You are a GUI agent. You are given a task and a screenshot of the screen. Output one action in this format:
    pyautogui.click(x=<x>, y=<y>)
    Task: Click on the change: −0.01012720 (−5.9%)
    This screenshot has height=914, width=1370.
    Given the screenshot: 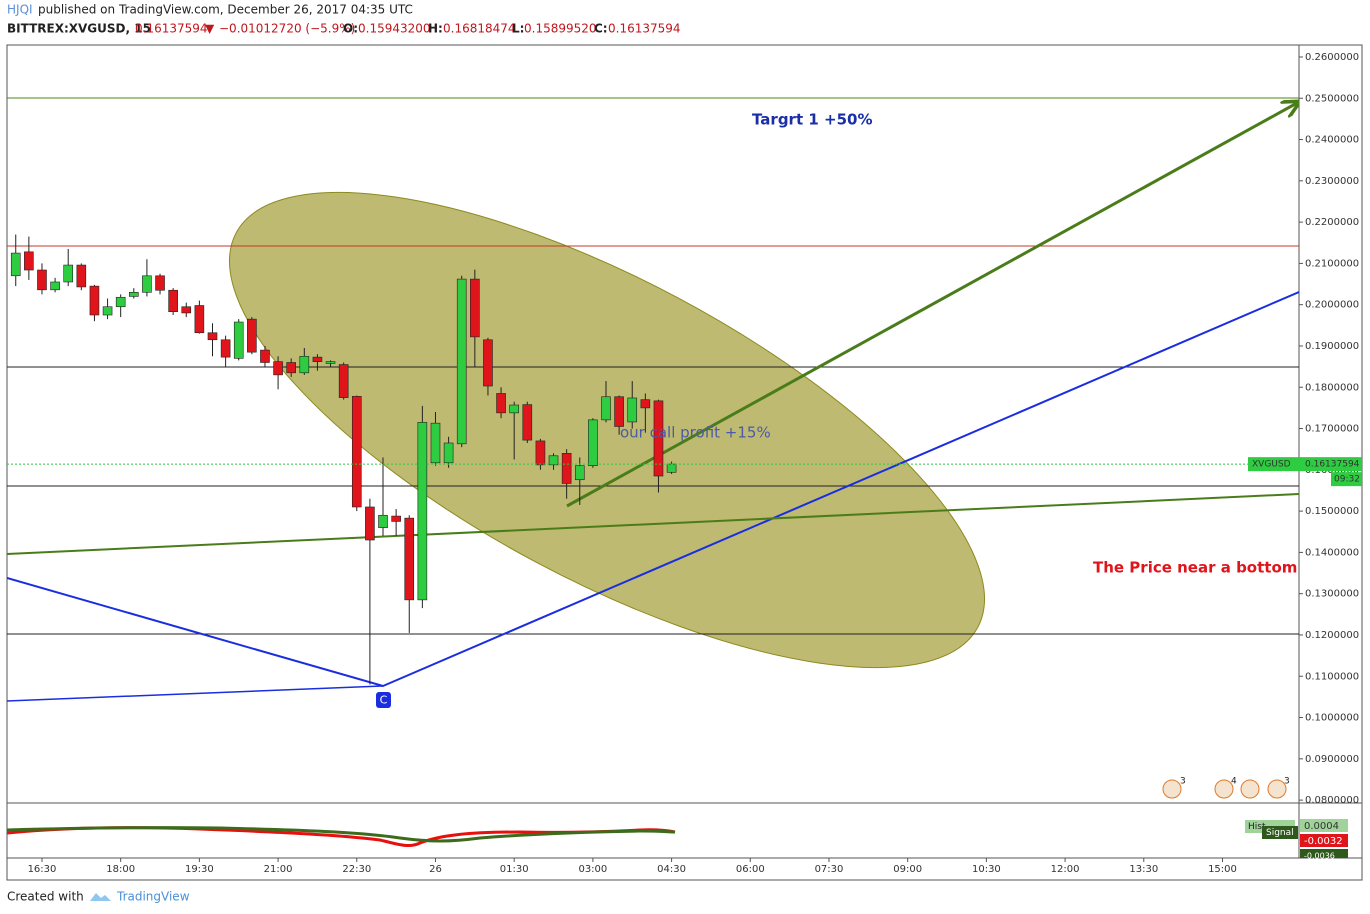 What is the action you would take?
    pyautogui.click(x=287, y=29)
    